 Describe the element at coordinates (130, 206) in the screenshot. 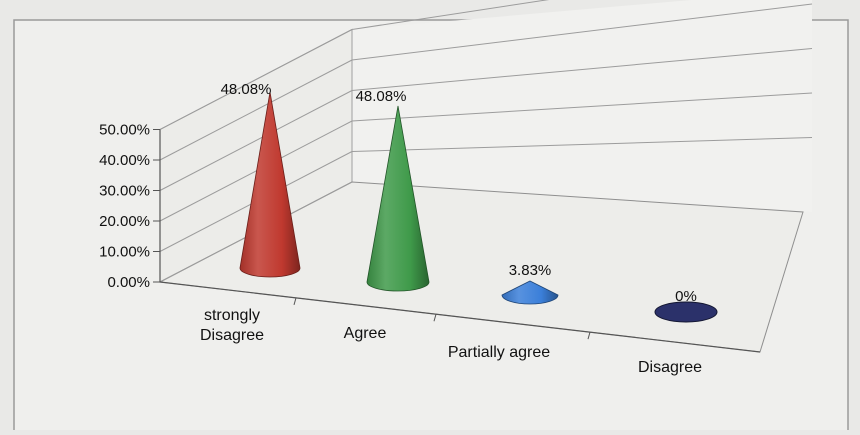

I see `y-axis: 0.00% 10.00% 20.00% 30.00% 40.00% 50.00%` at that location.